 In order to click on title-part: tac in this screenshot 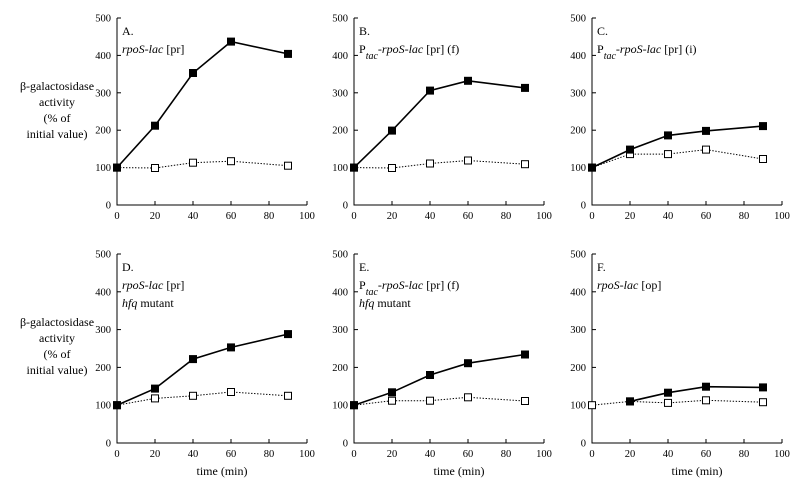, I will do `click(372, 56)`.